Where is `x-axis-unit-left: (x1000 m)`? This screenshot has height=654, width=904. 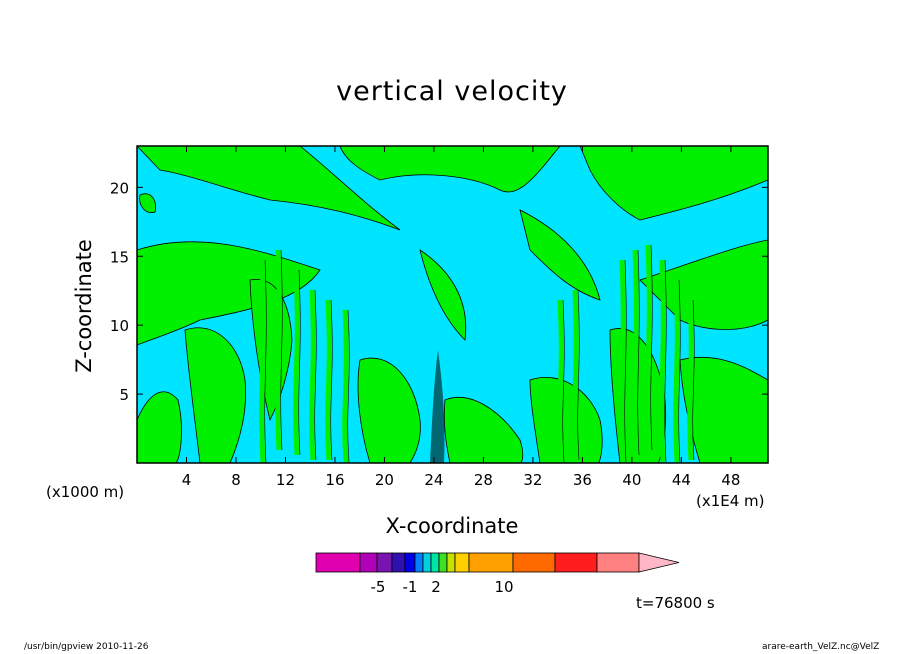 x-axis-unit-left: (x1000 m) is located at coordinates (85, 492).